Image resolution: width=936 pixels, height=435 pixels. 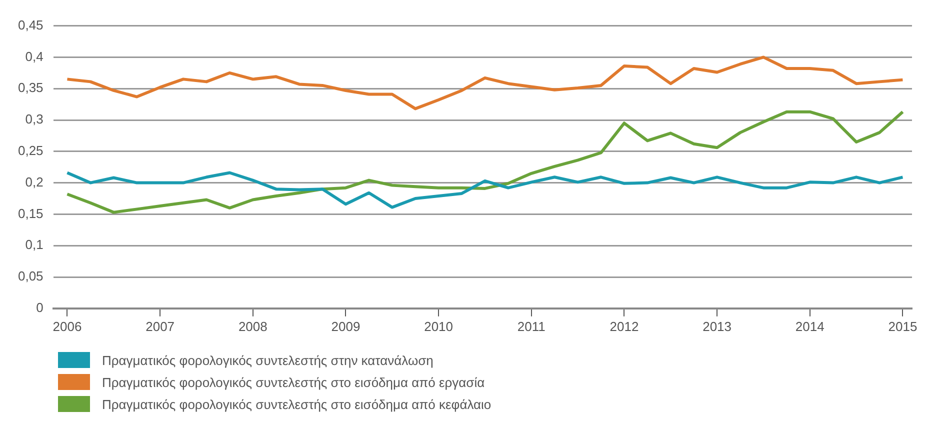 I want to click on y-tick-label: 0, so click(x=40, y=307).